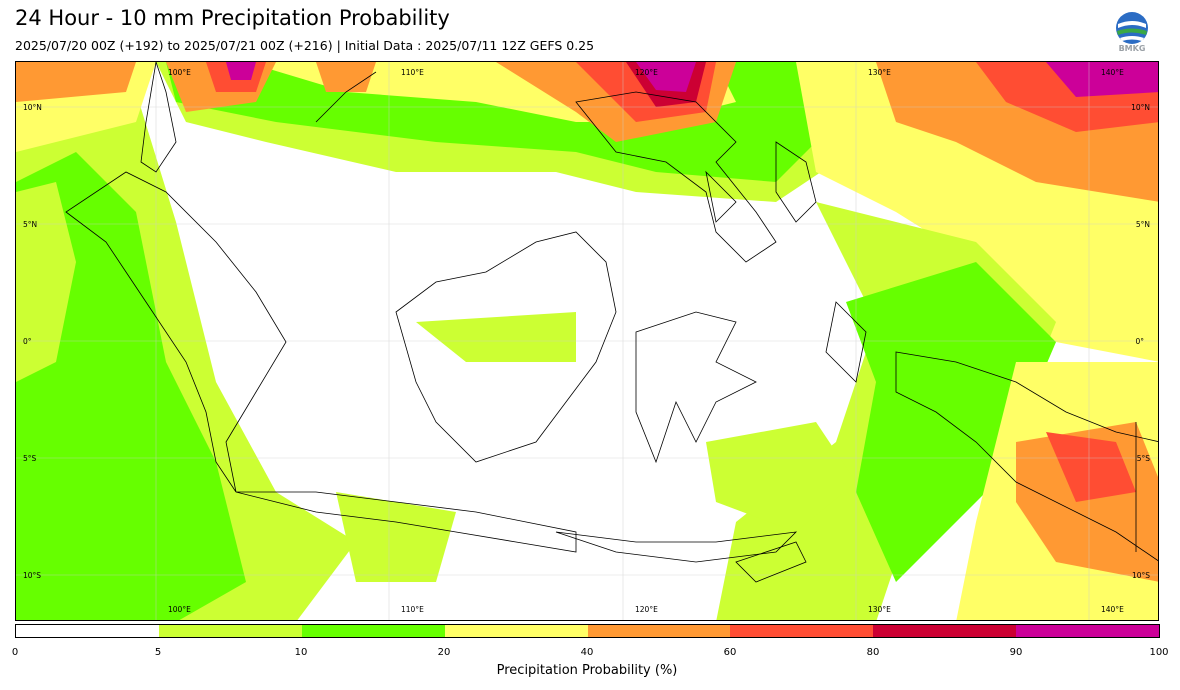 The height and width of the screenshot is (690, 1180). Describe the element at coordinates (1112, 609) in the screenshot. I see `lon-label-bottom-140e: 140°E` at that location.